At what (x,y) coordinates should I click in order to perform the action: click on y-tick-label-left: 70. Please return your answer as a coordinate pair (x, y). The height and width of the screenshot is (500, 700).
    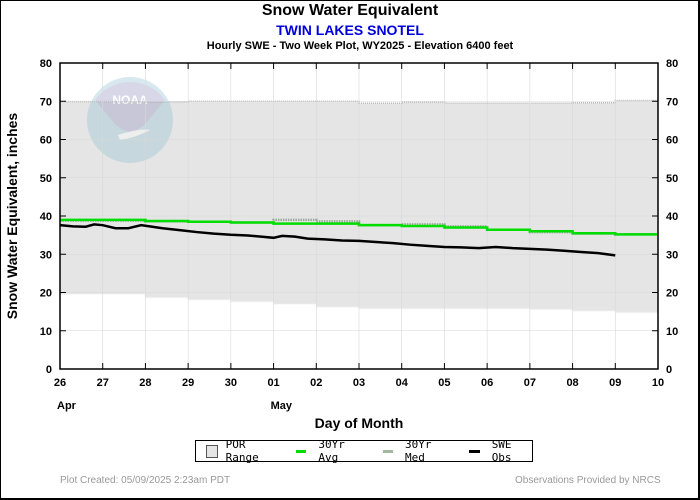
    Looking at the image, I should click on (46, 102).